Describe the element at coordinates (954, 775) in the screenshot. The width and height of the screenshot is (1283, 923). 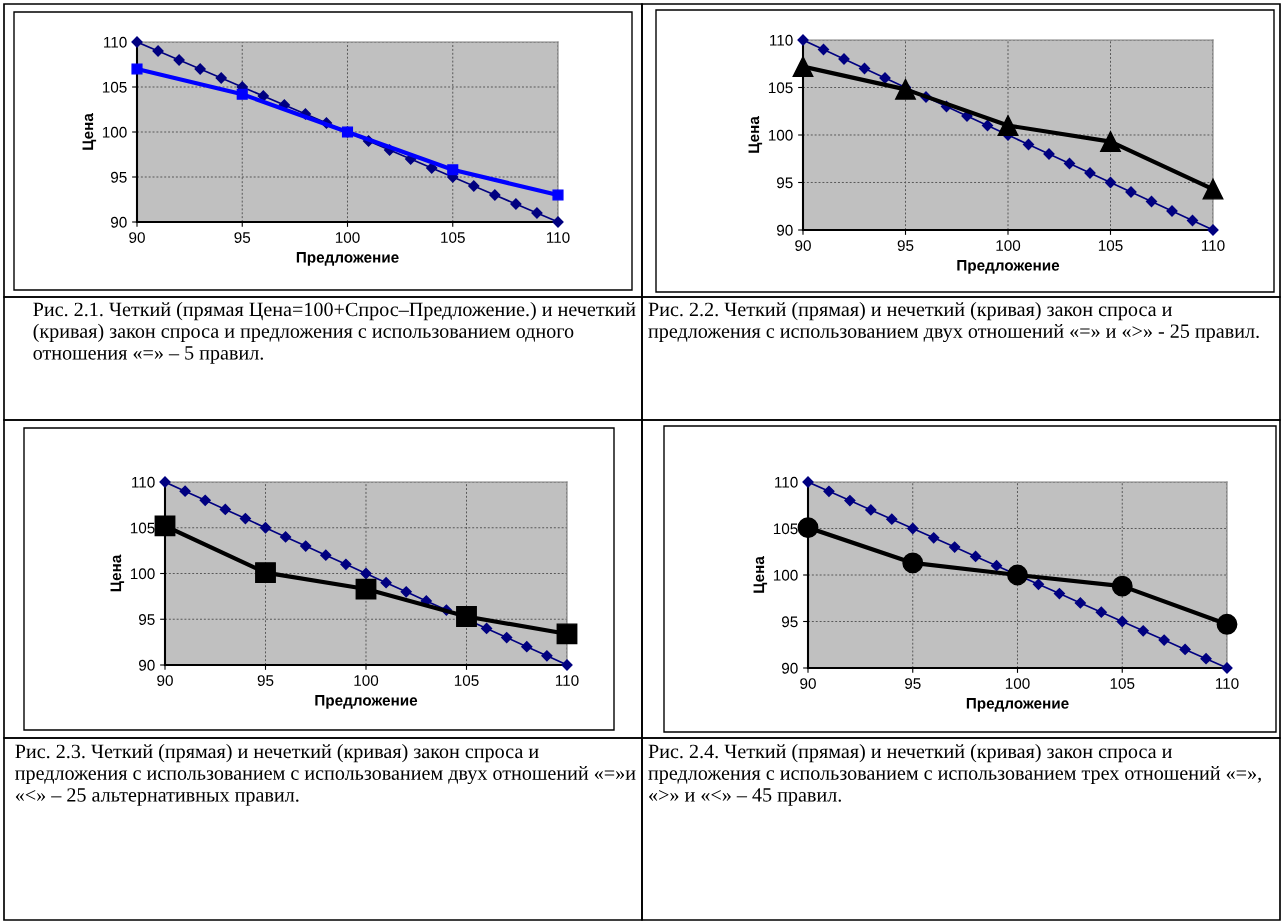
I see `text: Рис. 2.4. Четкий (прямая) и нечеткий (кривая) закон спроса и предложения с использованием с использованием трех отношений «=», «>» и «<» – 45 правил.` at that location.